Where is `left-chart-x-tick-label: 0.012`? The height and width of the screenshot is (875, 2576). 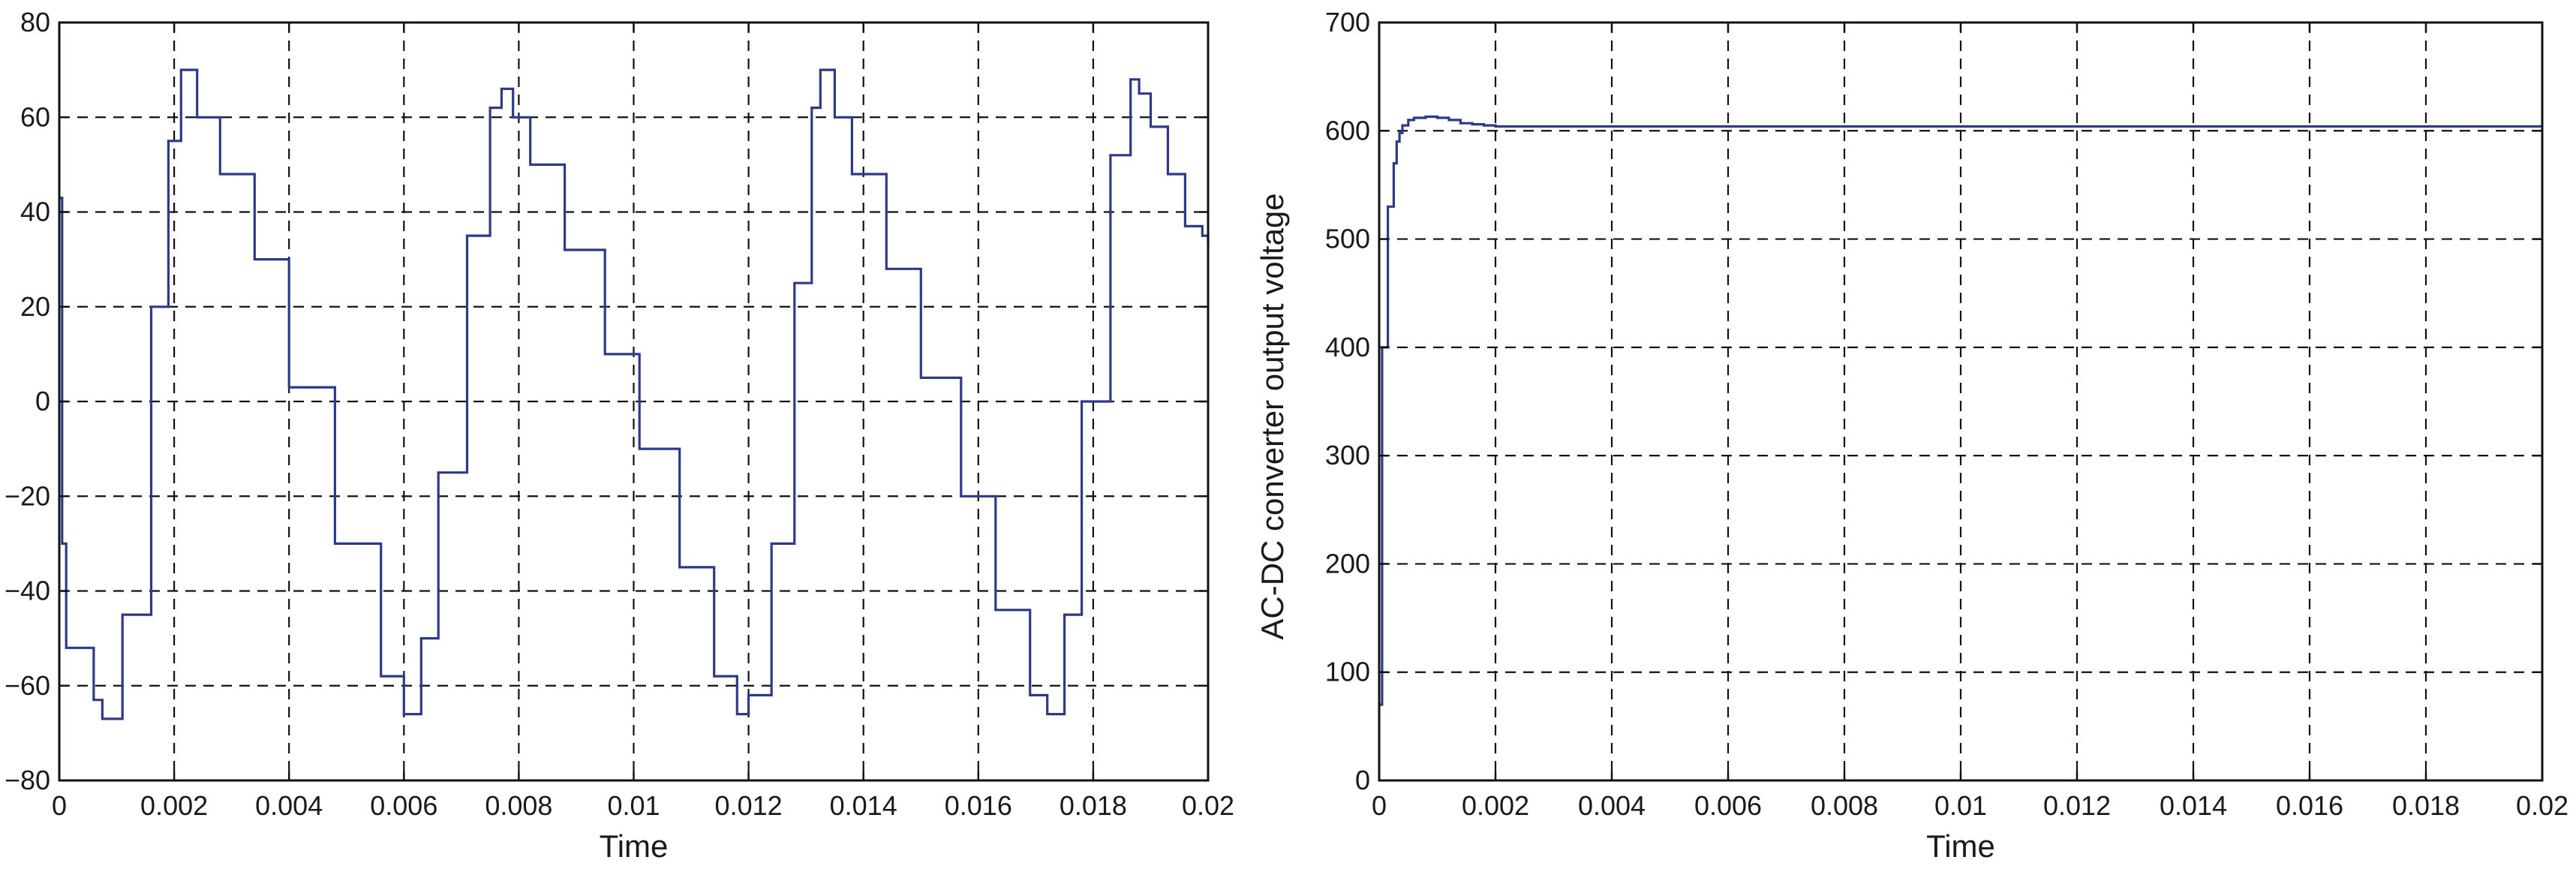 left-chart-x-tick-label: 0.012 is located at coordinates (749, 805).